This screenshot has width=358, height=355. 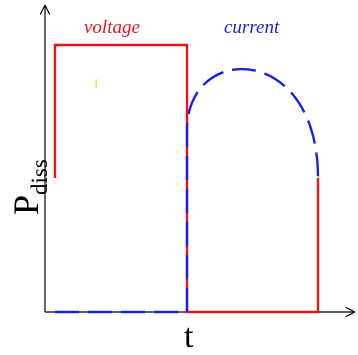 I want to click on mark-label: I, so click(x=96, y=83).